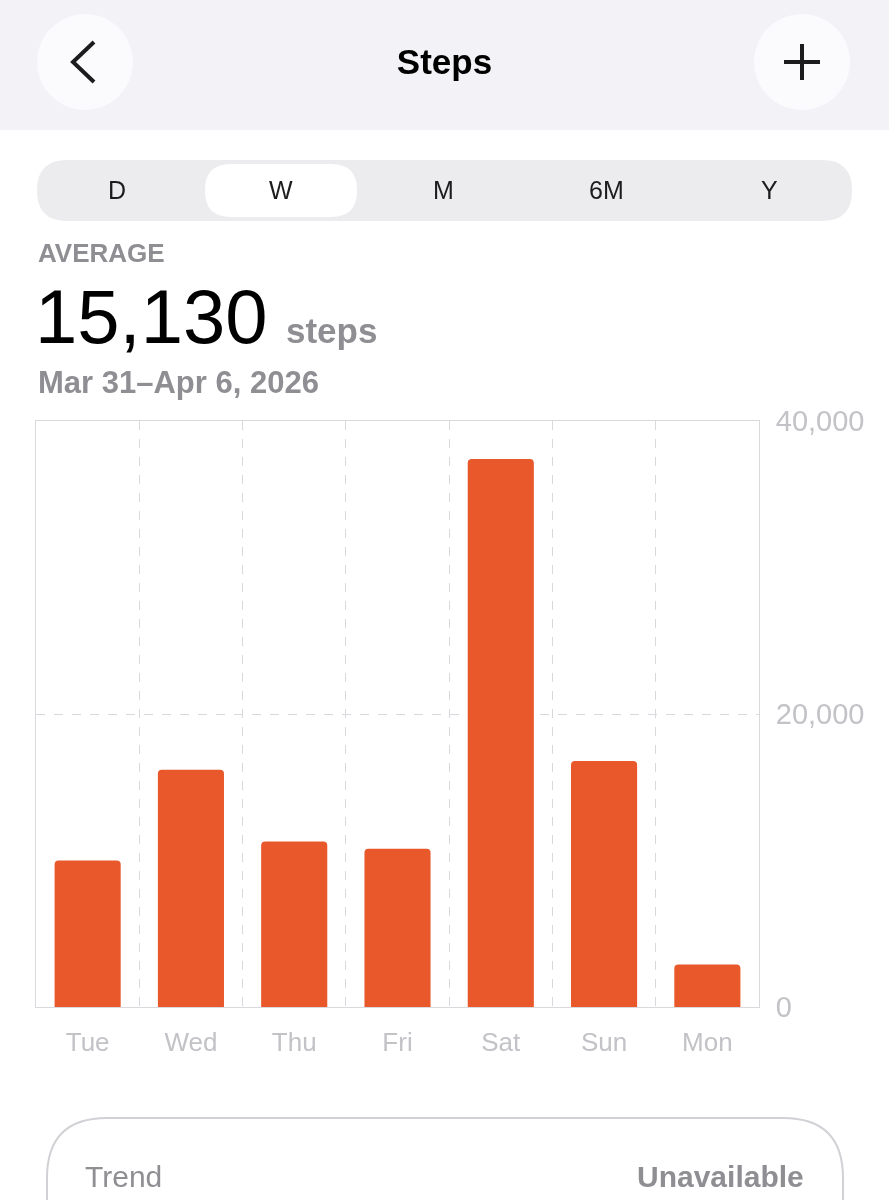 The height and width of the screenshot is (1200, 889). I want to click on text: steps, so click(332, 330).